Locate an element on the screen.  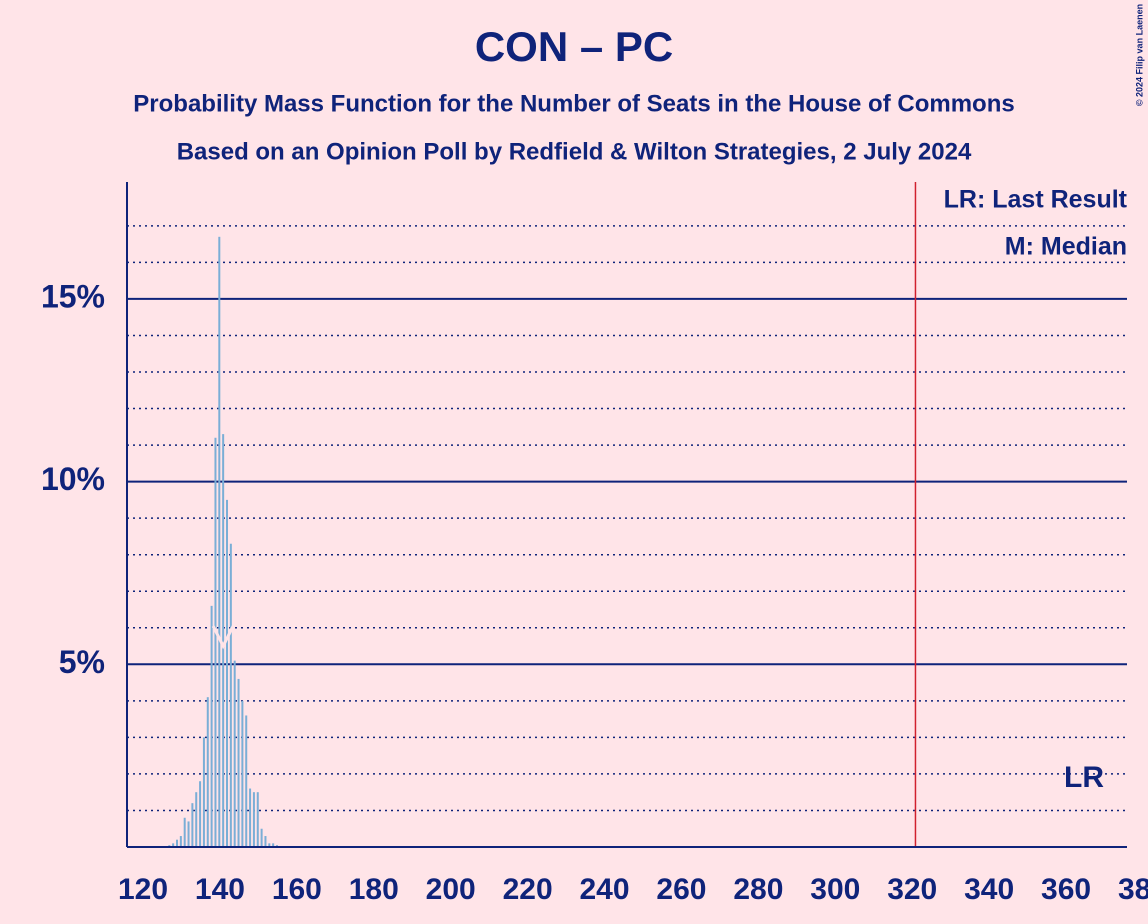
copyright: © 2024 Filip van Laenen is located at coordinates (1139, 55).